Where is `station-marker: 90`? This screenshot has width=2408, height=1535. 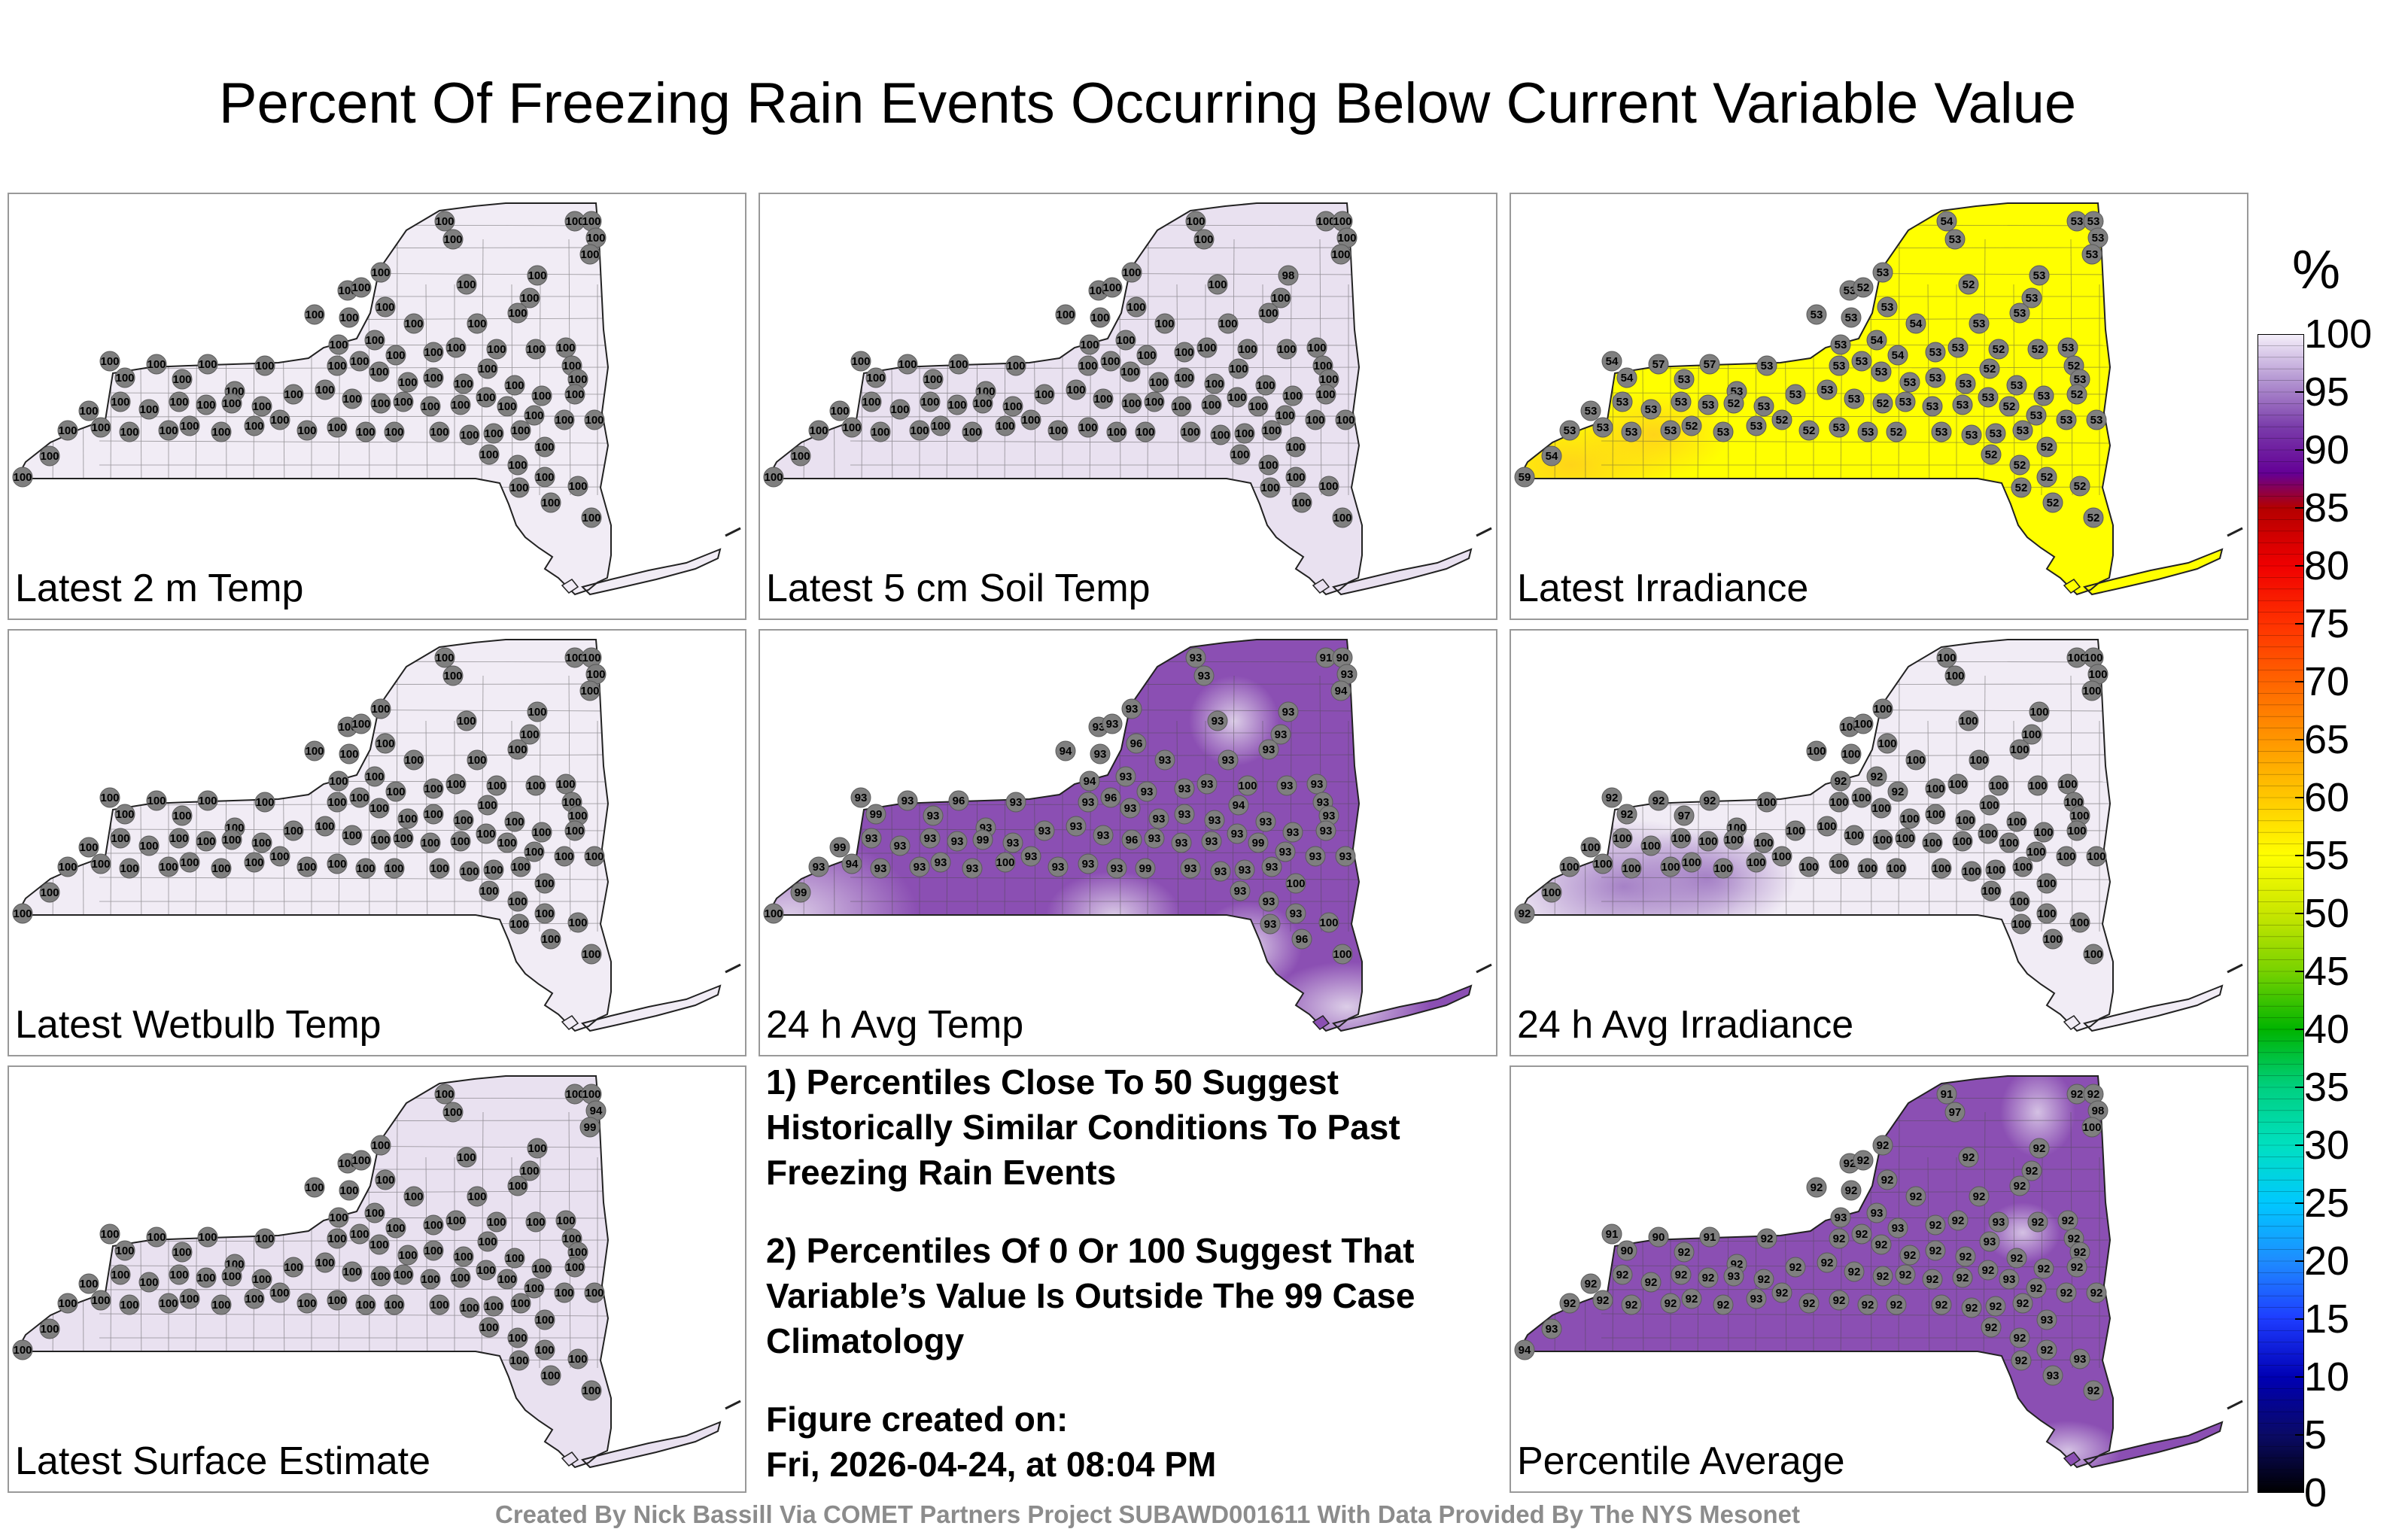
station-marker: 90 is located at coordinates (1658, 1237).